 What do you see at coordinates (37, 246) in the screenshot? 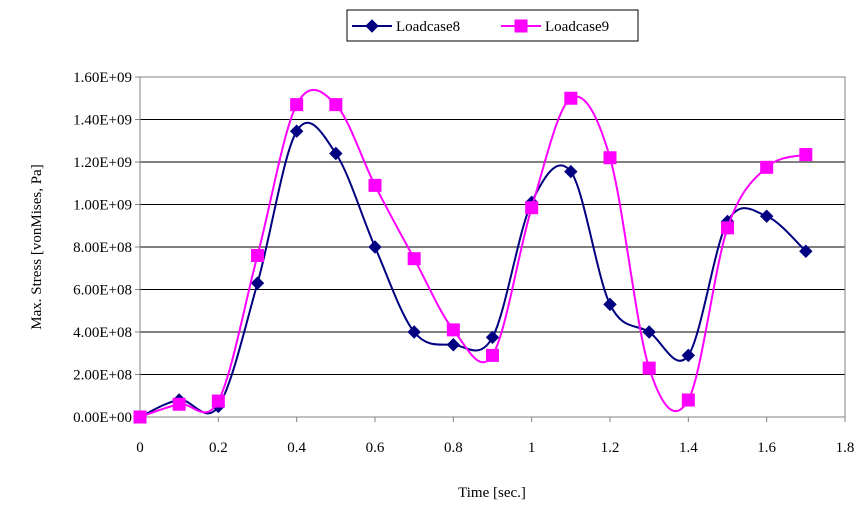
I see `y-axis-title: Max. Stress [vonMises, Pa]` at bounding box center [37, 246].